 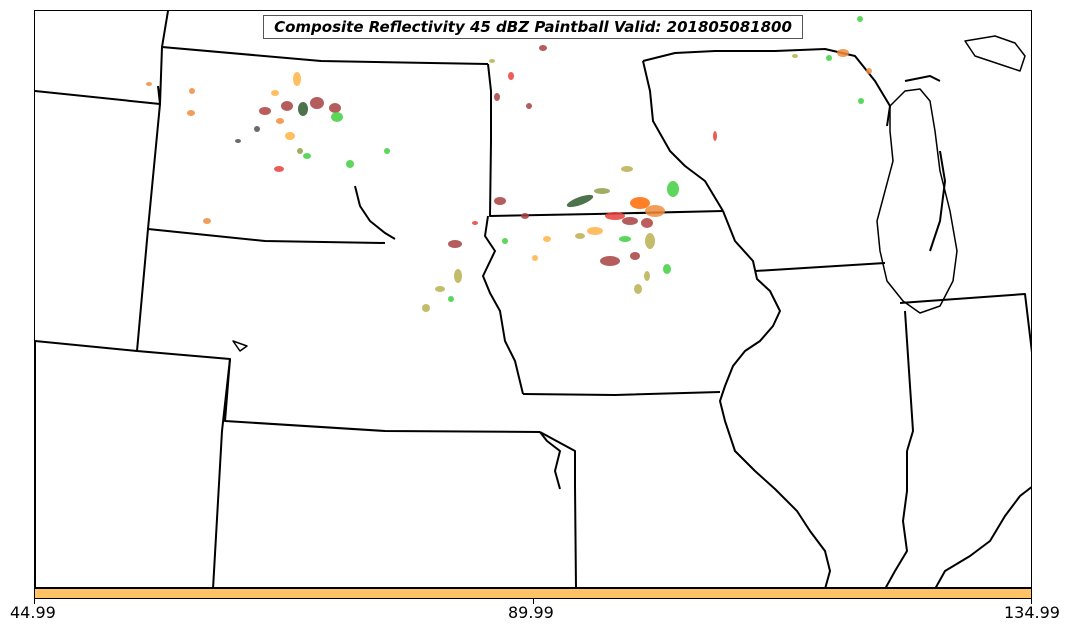 I want to click on paintball-cluster-north, so click(x=680, y=78).